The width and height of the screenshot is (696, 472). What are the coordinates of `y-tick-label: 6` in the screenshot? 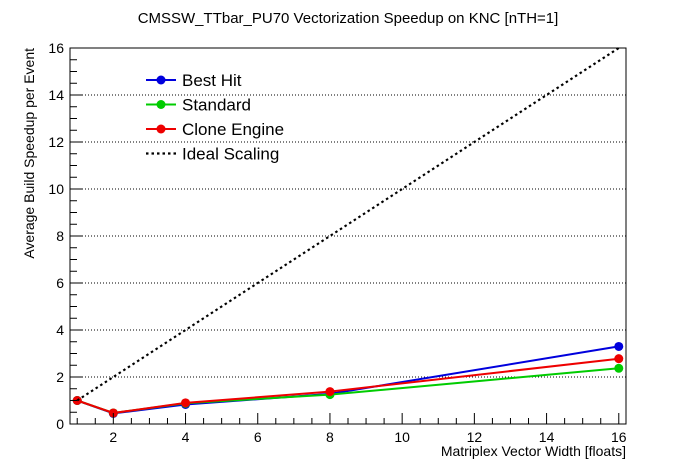 It's located at (60, 283).